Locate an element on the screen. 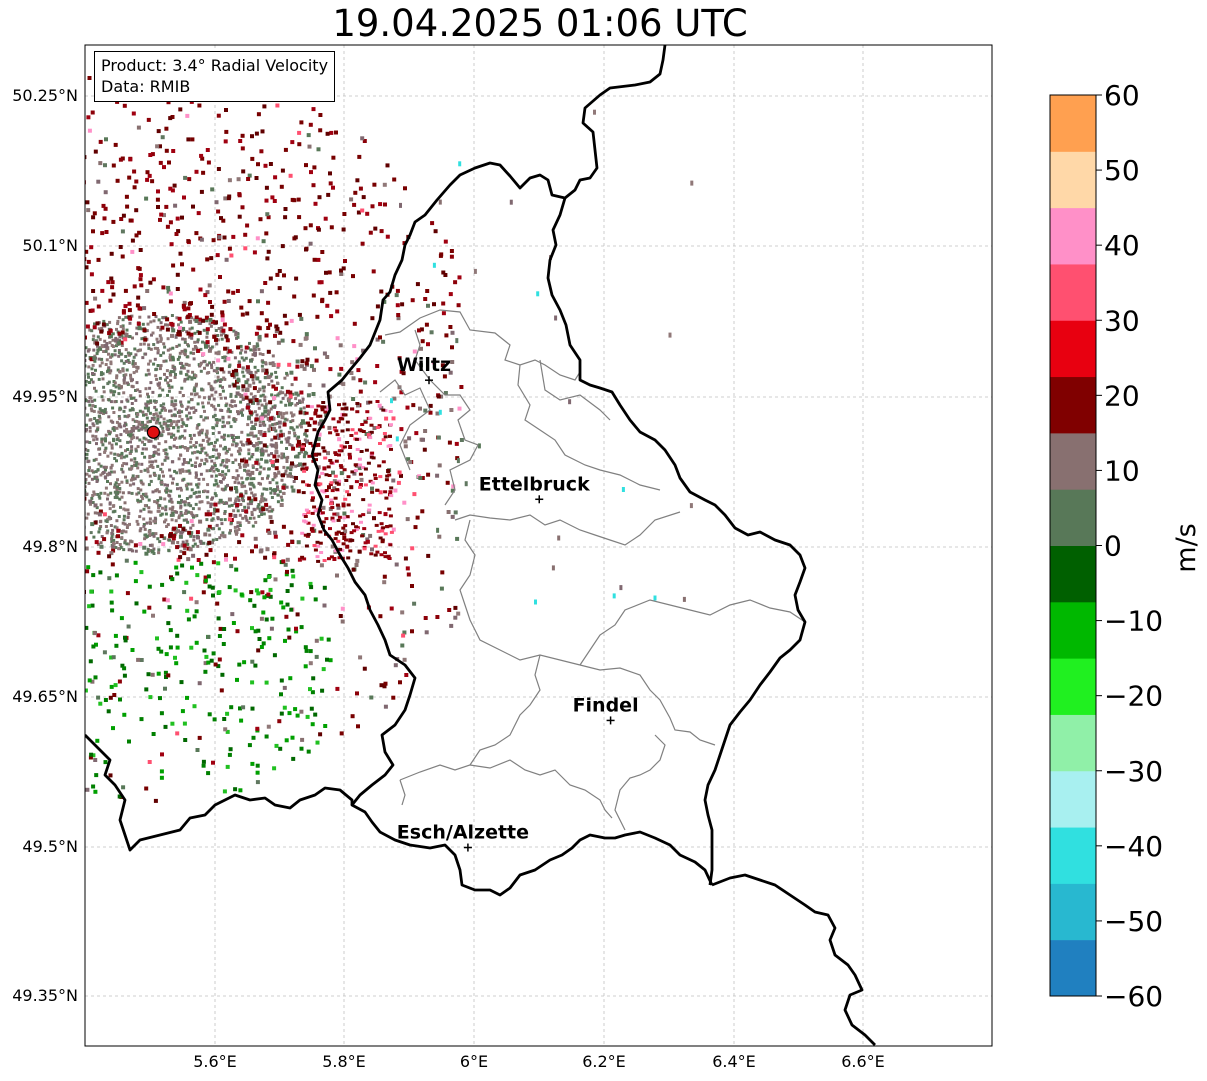 The image size is (1207, 1081). colorbar-tick-label: 60 is located at coordinates (1122, 95).